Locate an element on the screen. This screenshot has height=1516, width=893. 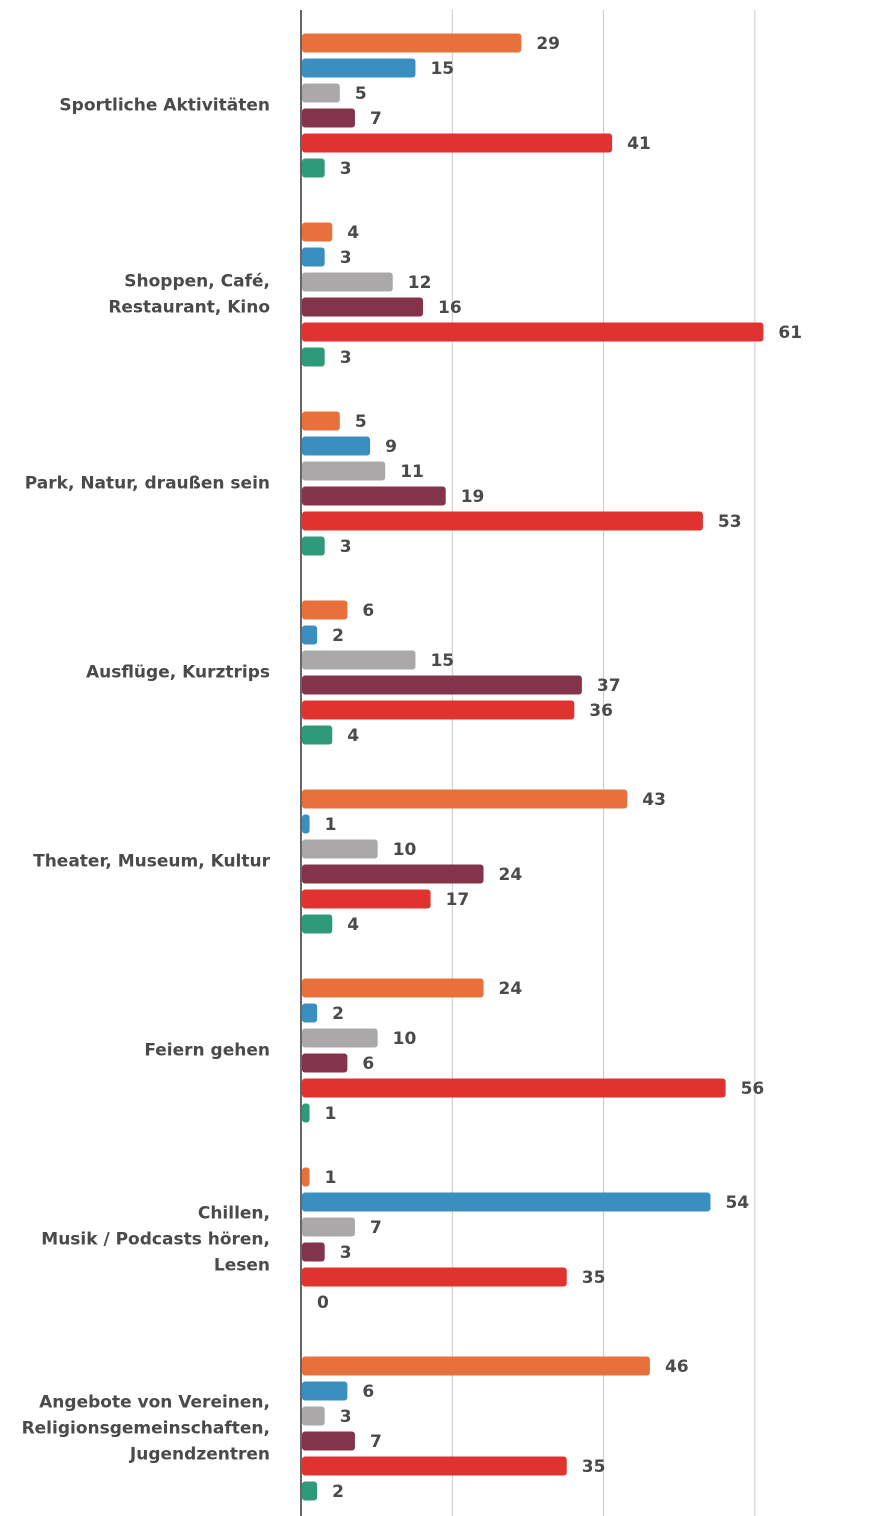
category-line: Park, Natur, draußen sein is located at coordinates (147, 484).